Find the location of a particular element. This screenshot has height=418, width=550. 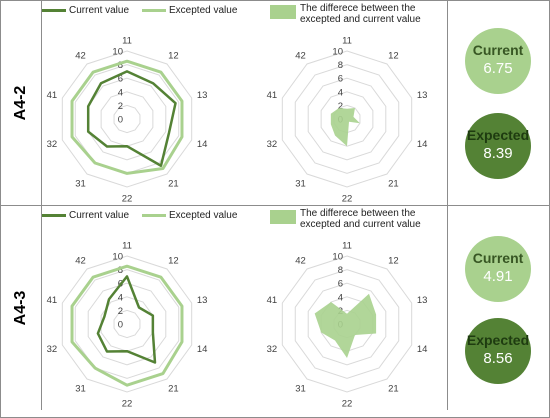

row-label-cell: A4-2 is located at coordinates (21, 103).